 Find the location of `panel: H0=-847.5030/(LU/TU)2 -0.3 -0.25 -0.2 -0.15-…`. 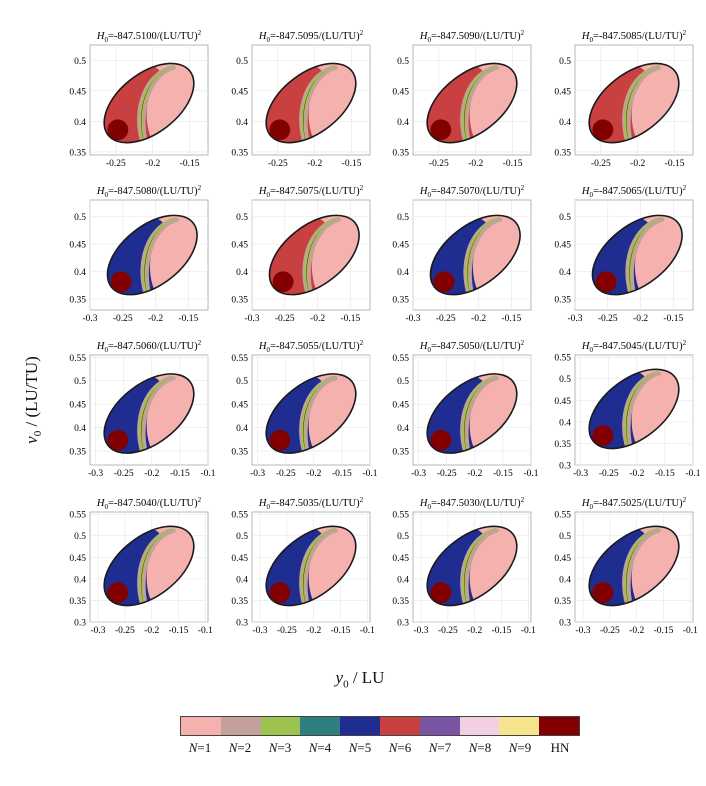

panel: H0=-847.5030/(LU/TU)2 -0.3 -0.25 -0.2 -0.15-… is located at coordinates (464, 566).